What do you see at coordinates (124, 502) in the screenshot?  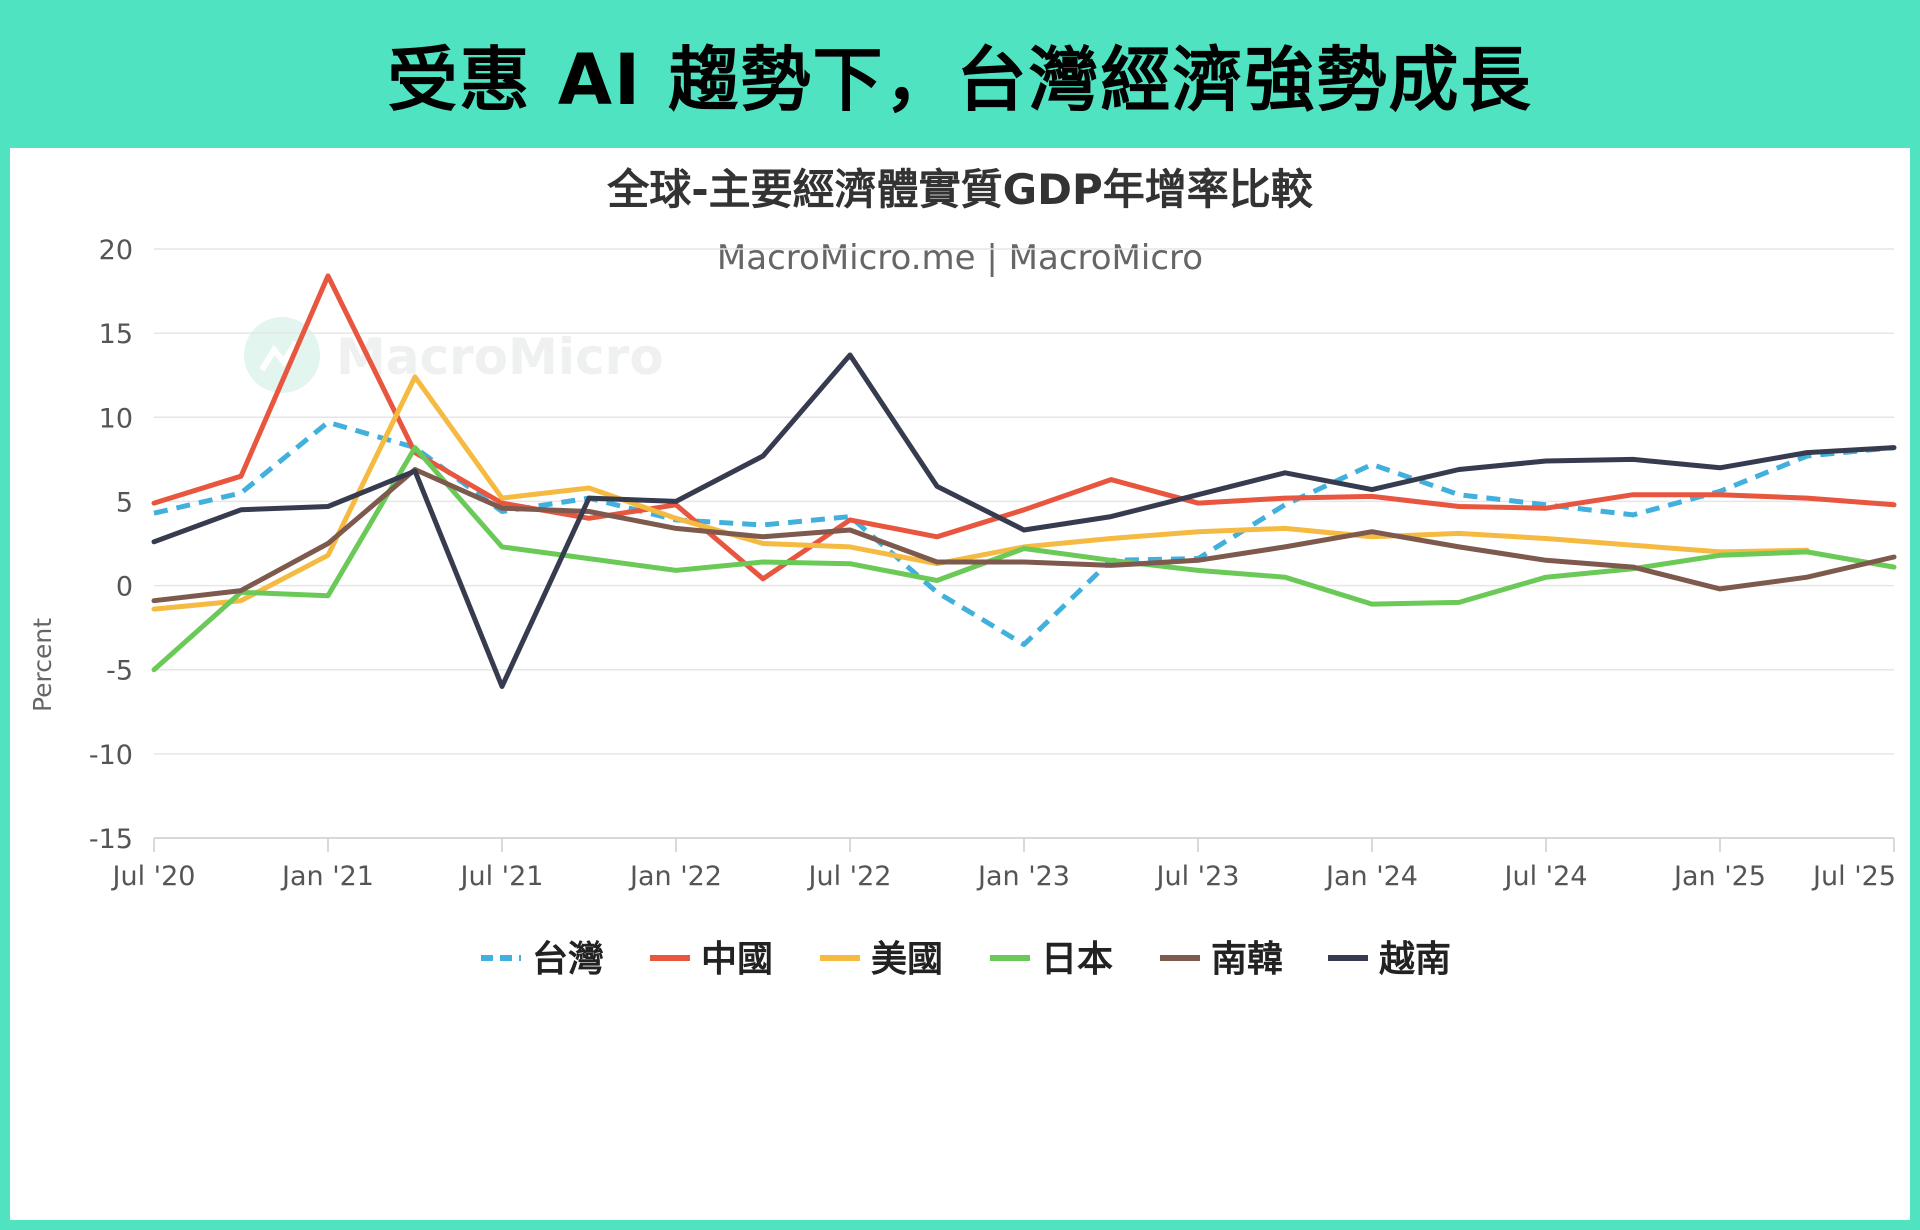 I see `y-tick-label: 5` at bounding box center [124, 502].